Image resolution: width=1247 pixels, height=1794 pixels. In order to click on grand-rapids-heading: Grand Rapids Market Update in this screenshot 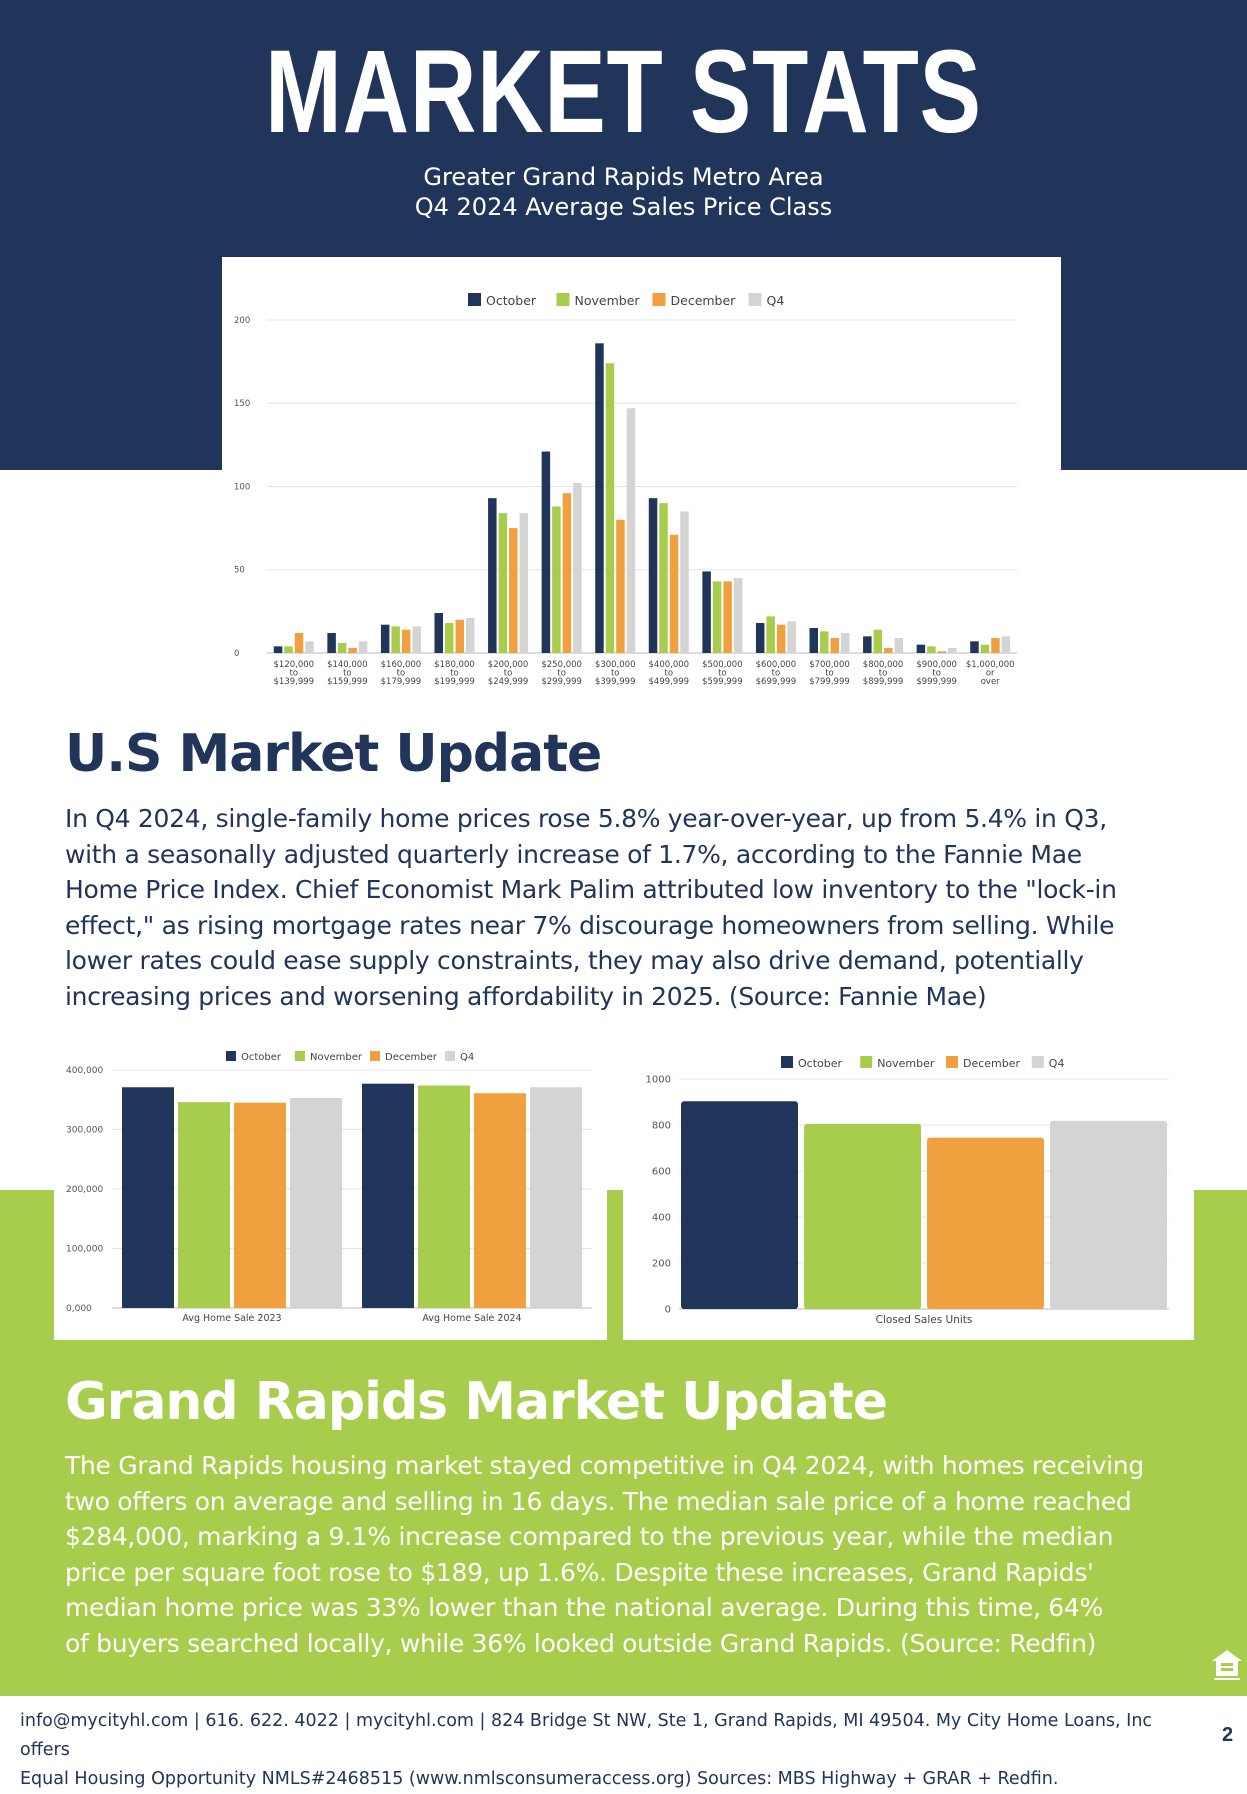, I will do `click(476, 1402)`.